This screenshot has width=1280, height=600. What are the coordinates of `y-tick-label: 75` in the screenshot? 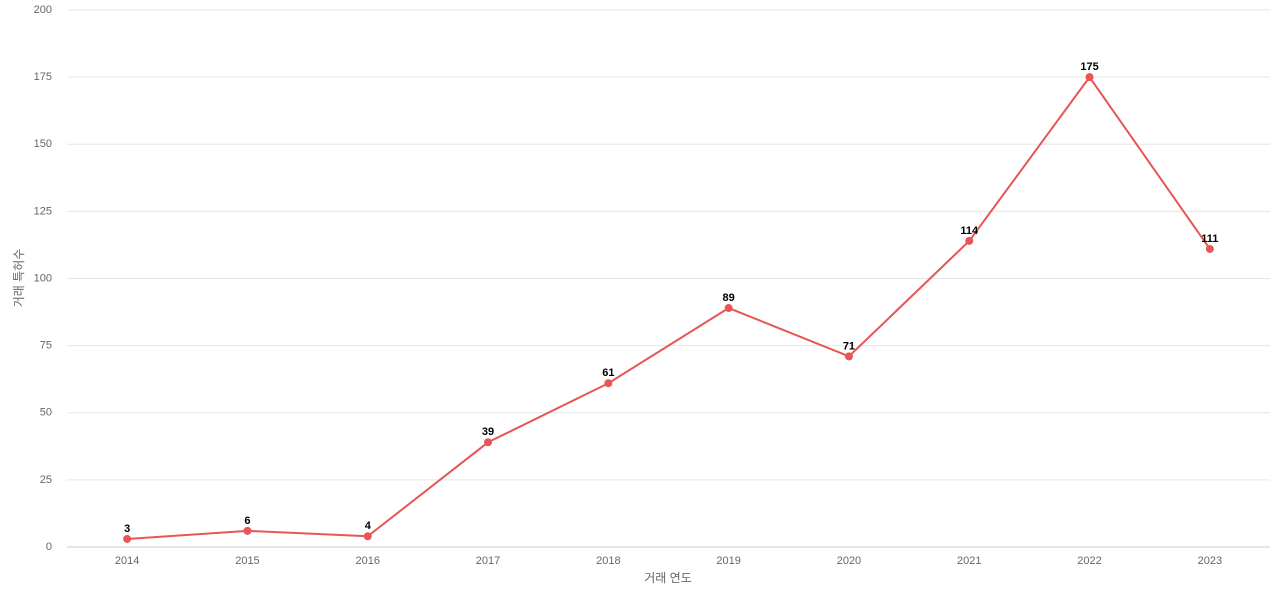 It's located at (46, 346).